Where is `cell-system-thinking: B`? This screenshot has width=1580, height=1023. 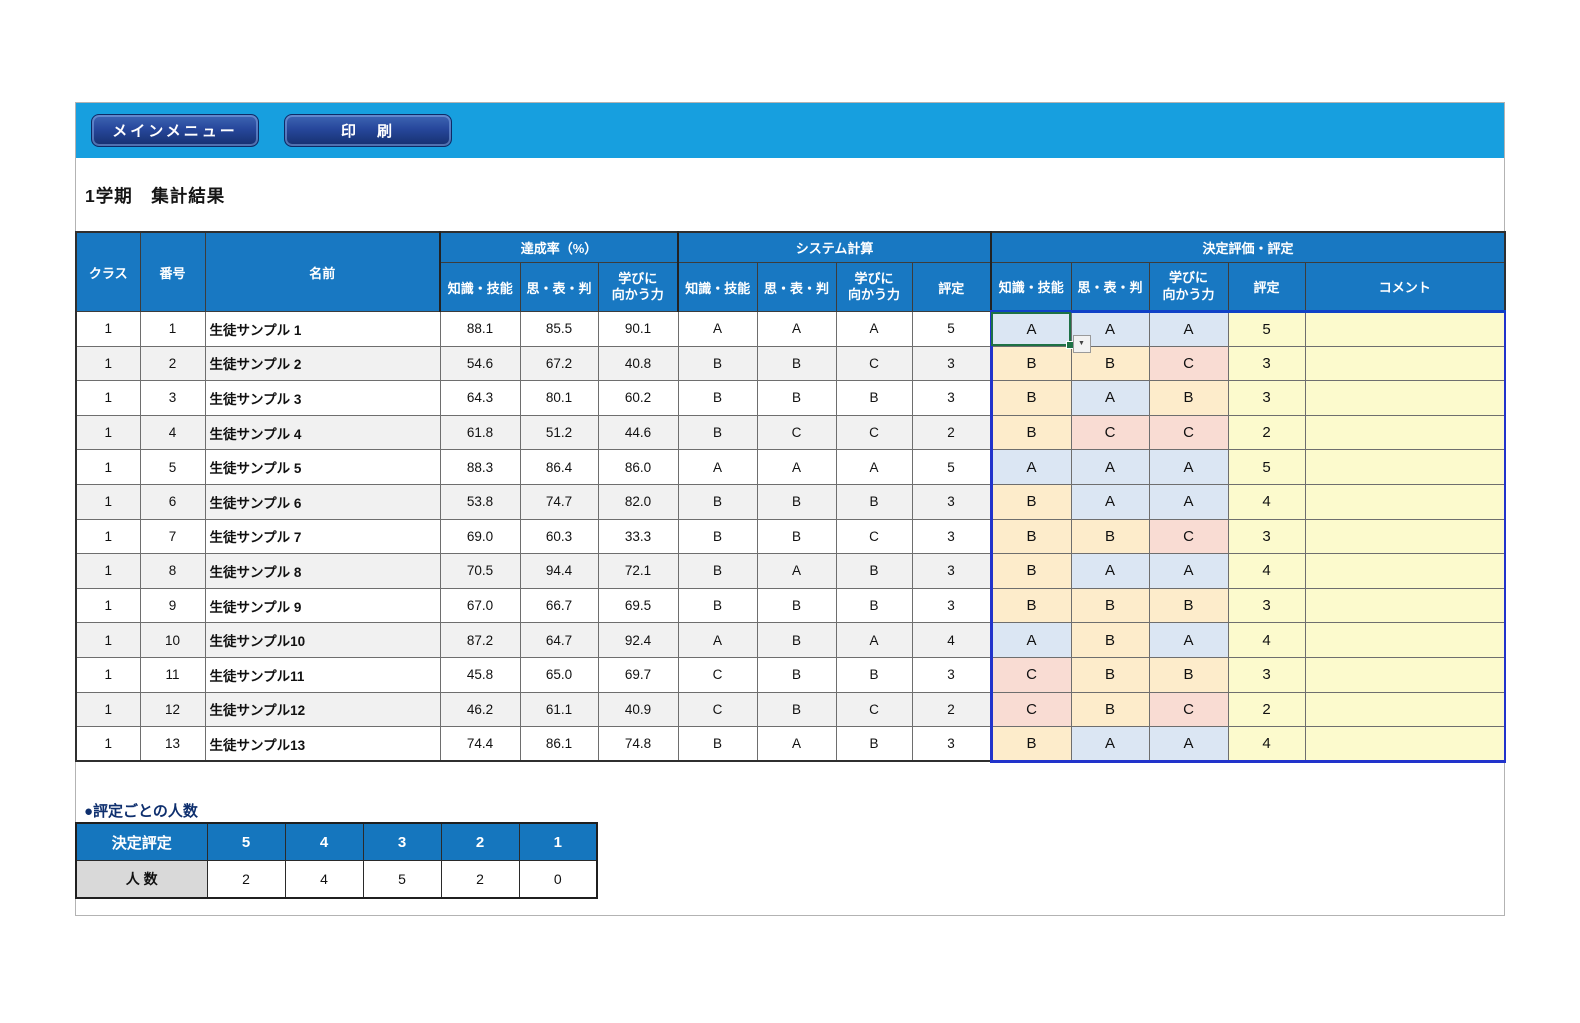 cell-system-thinking: B is located at coordinates (796, 709).